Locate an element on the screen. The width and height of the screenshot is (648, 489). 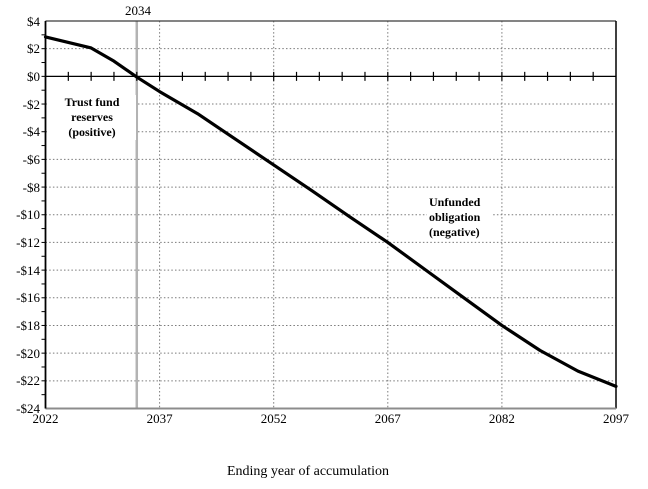
annotation-line: obligation is located at coordinates (455, 217).